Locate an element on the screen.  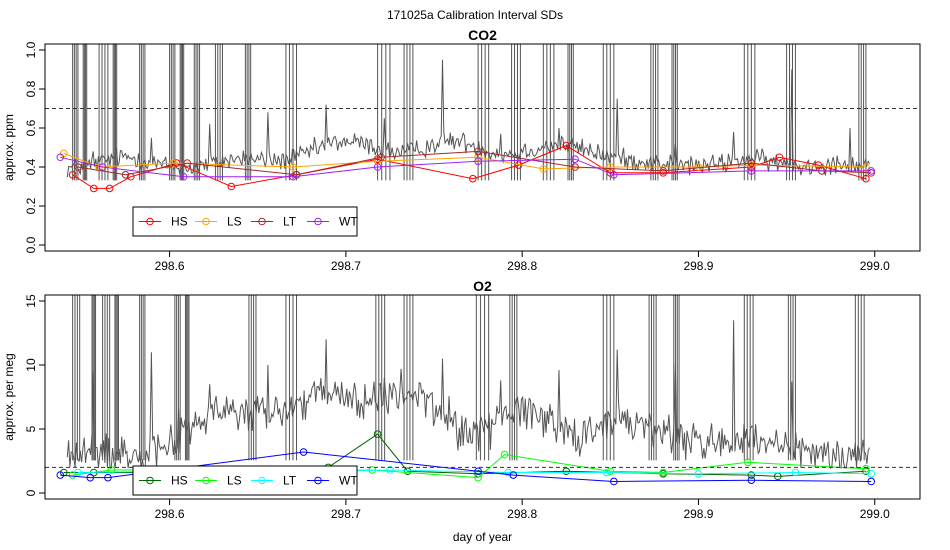
o2-legend-label: LT is located at coordinates (290, 481).